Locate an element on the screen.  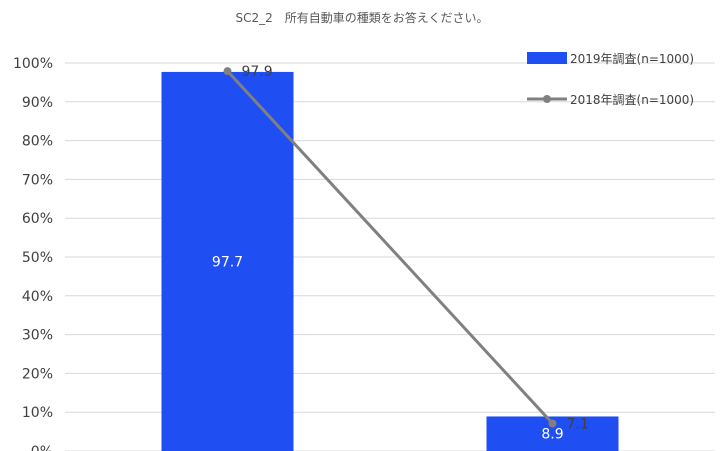
line-data-label: 7.1 is located at coordinates (578, 424).